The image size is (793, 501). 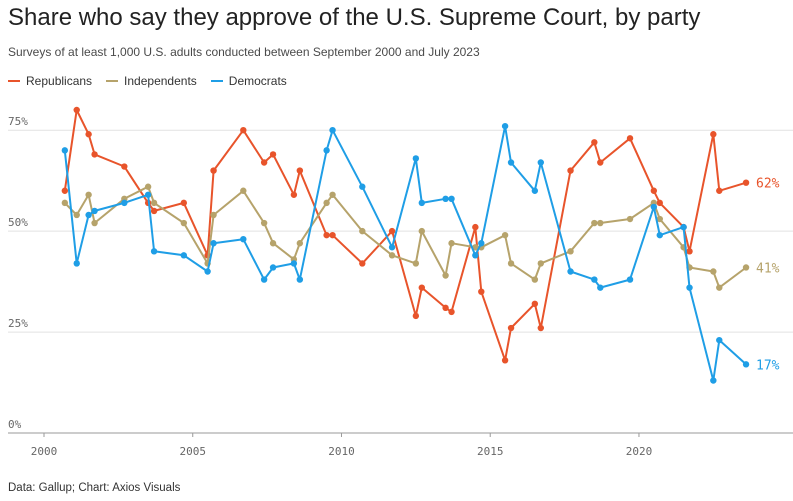 I want to click on legend-label-republicans: Republicans, so click(x=59, y=81).